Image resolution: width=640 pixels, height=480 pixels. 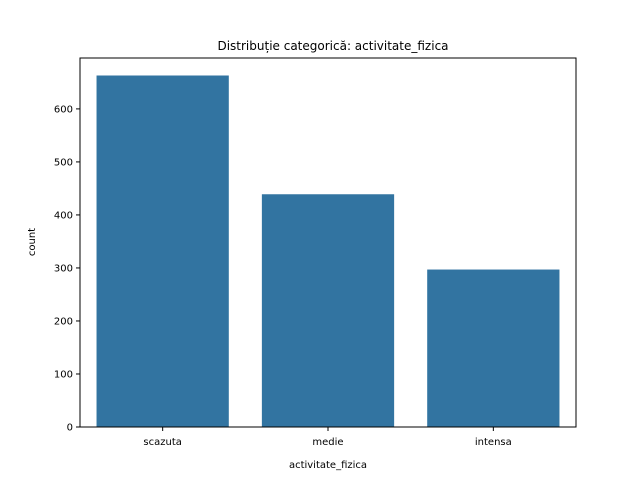 I want to click on y-tick-label-300: 300, so click(x=63, y=268).